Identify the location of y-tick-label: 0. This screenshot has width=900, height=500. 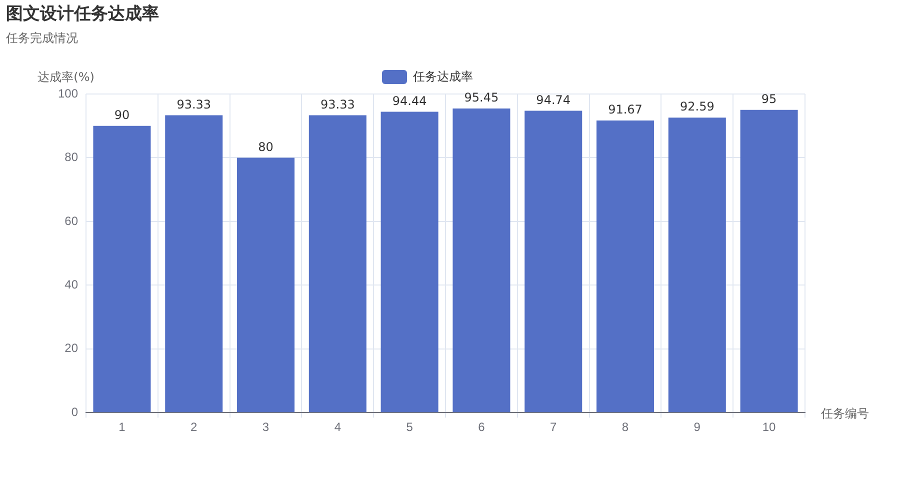
(74, 411).